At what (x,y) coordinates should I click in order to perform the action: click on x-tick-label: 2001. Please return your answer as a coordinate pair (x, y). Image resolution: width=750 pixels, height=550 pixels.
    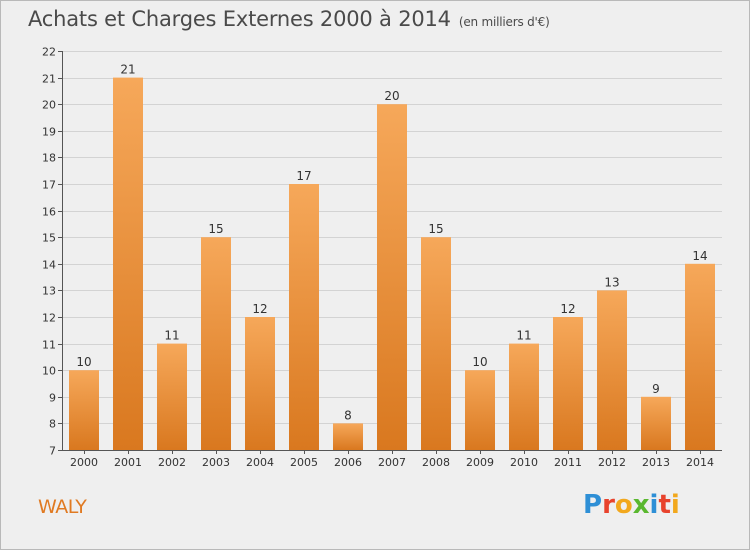
    Looking at the image, I should click on (128, 462).